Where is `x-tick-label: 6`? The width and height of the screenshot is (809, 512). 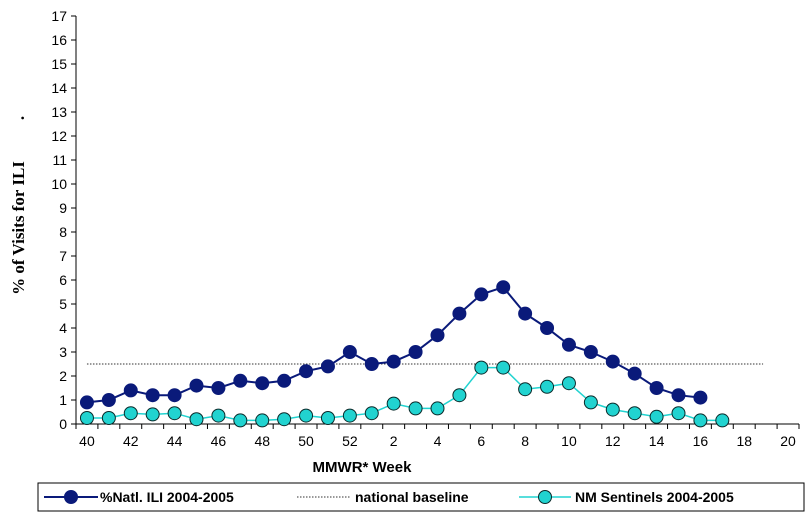
x-tick-label: 6 is located at coordinates (481, 441).